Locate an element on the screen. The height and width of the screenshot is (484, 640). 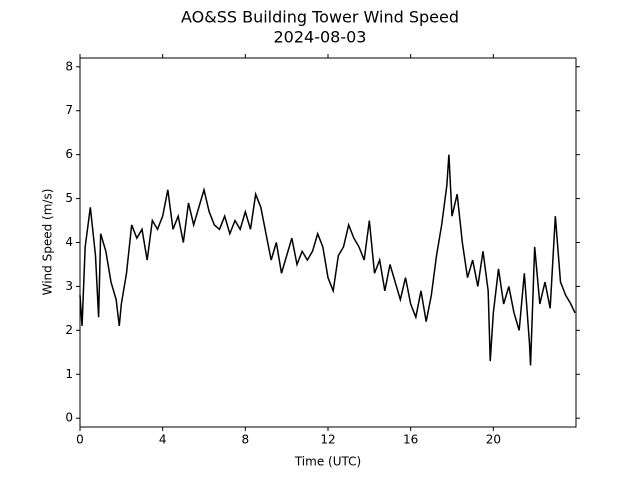
y-tick-label: 1 is located at coordinates (69, 374).